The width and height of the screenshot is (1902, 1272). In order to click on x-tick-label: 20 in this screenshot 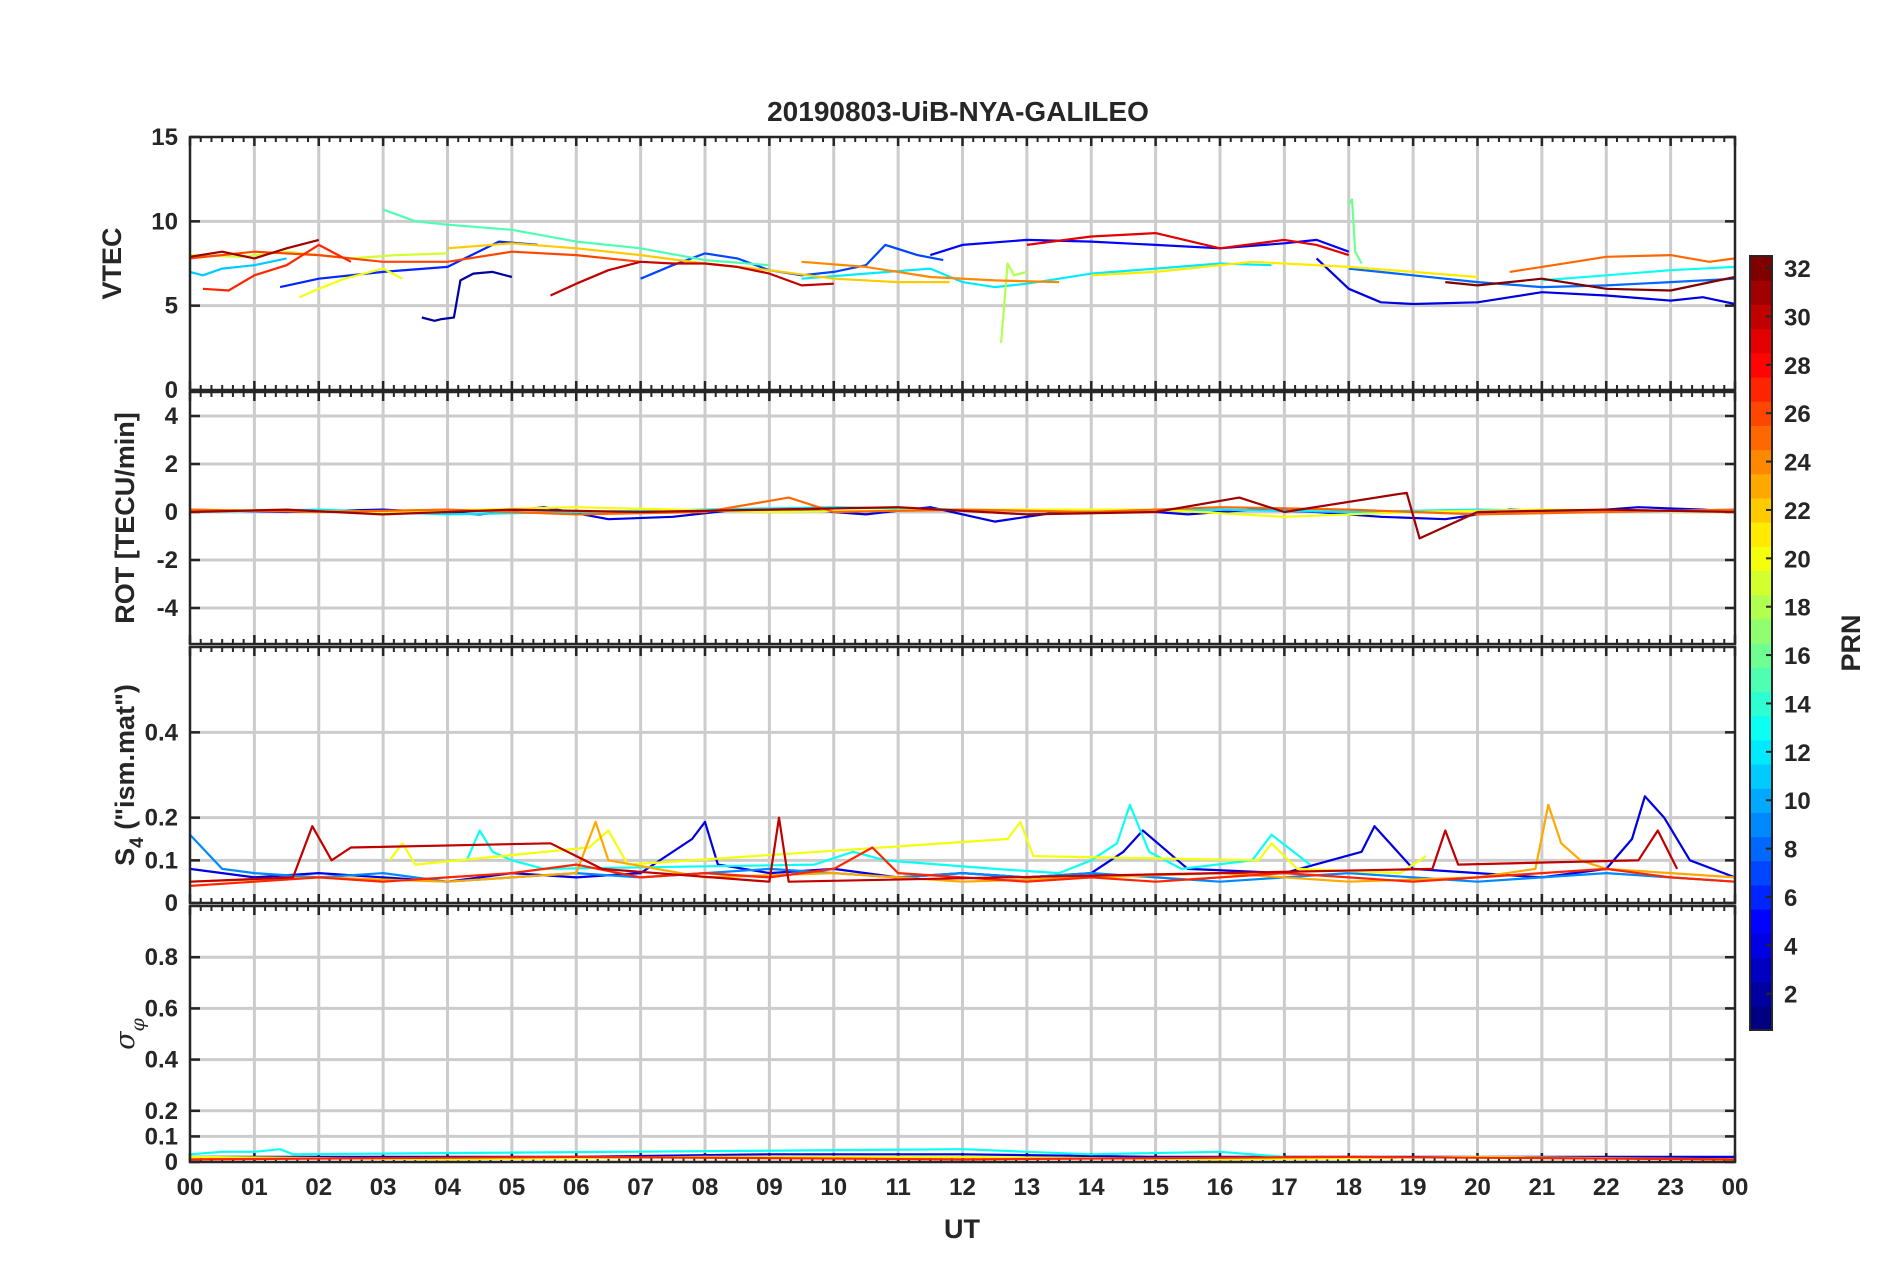, I will do `click(1477, 1187)`.